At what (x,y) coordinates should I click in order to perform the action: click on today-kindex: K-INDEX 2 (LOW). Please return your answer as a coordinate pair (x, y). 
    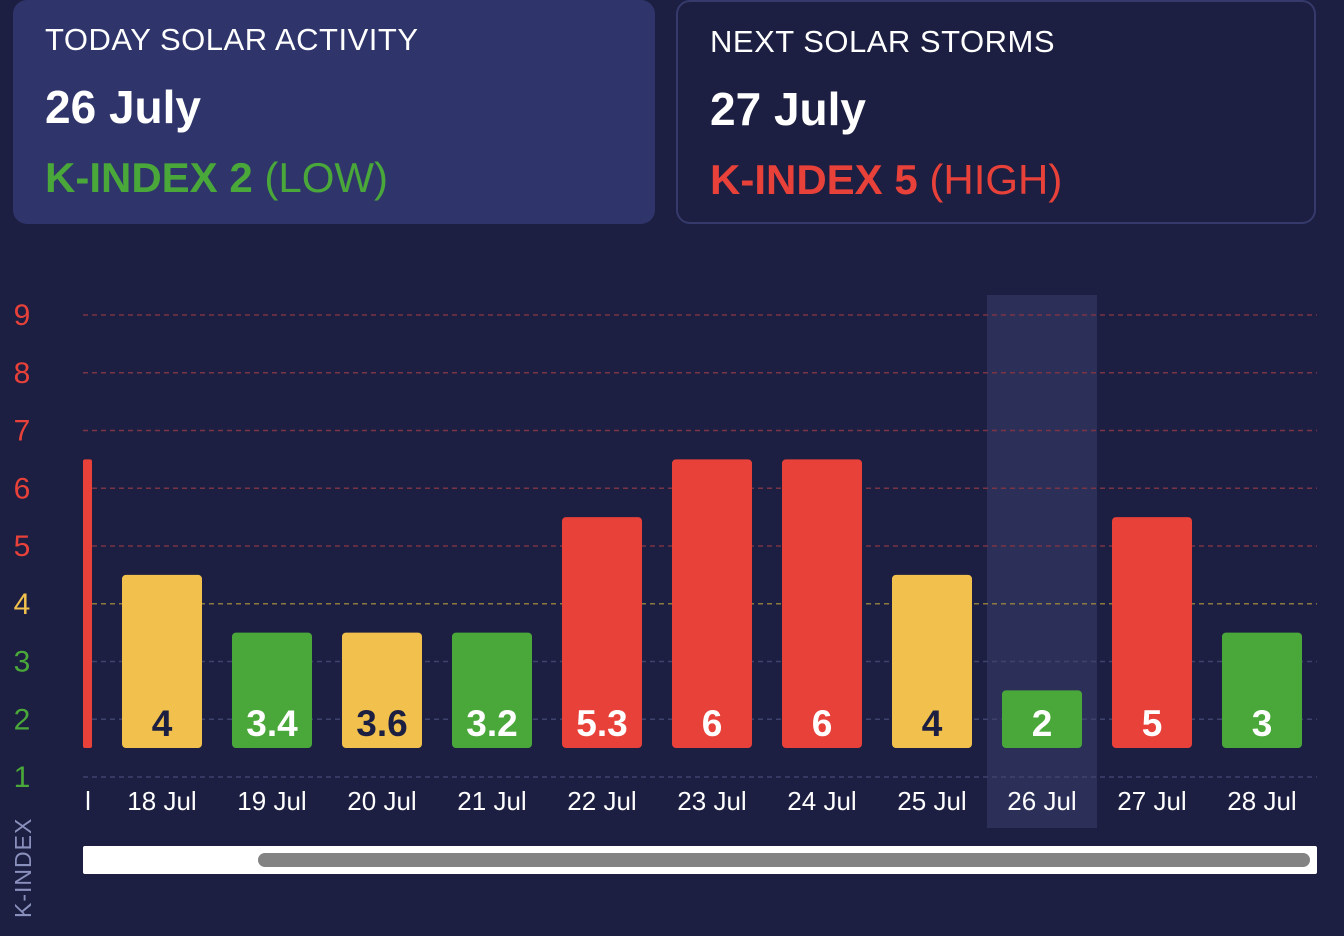
    Looking at the image, I should click on (334, 178).